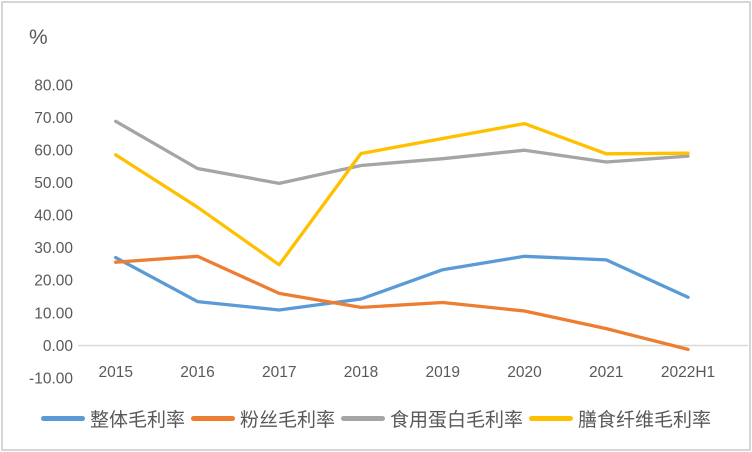  Describe the element at coordinates (606, 372) in the screenshot. I see `x-category-label: 2021` at that location.